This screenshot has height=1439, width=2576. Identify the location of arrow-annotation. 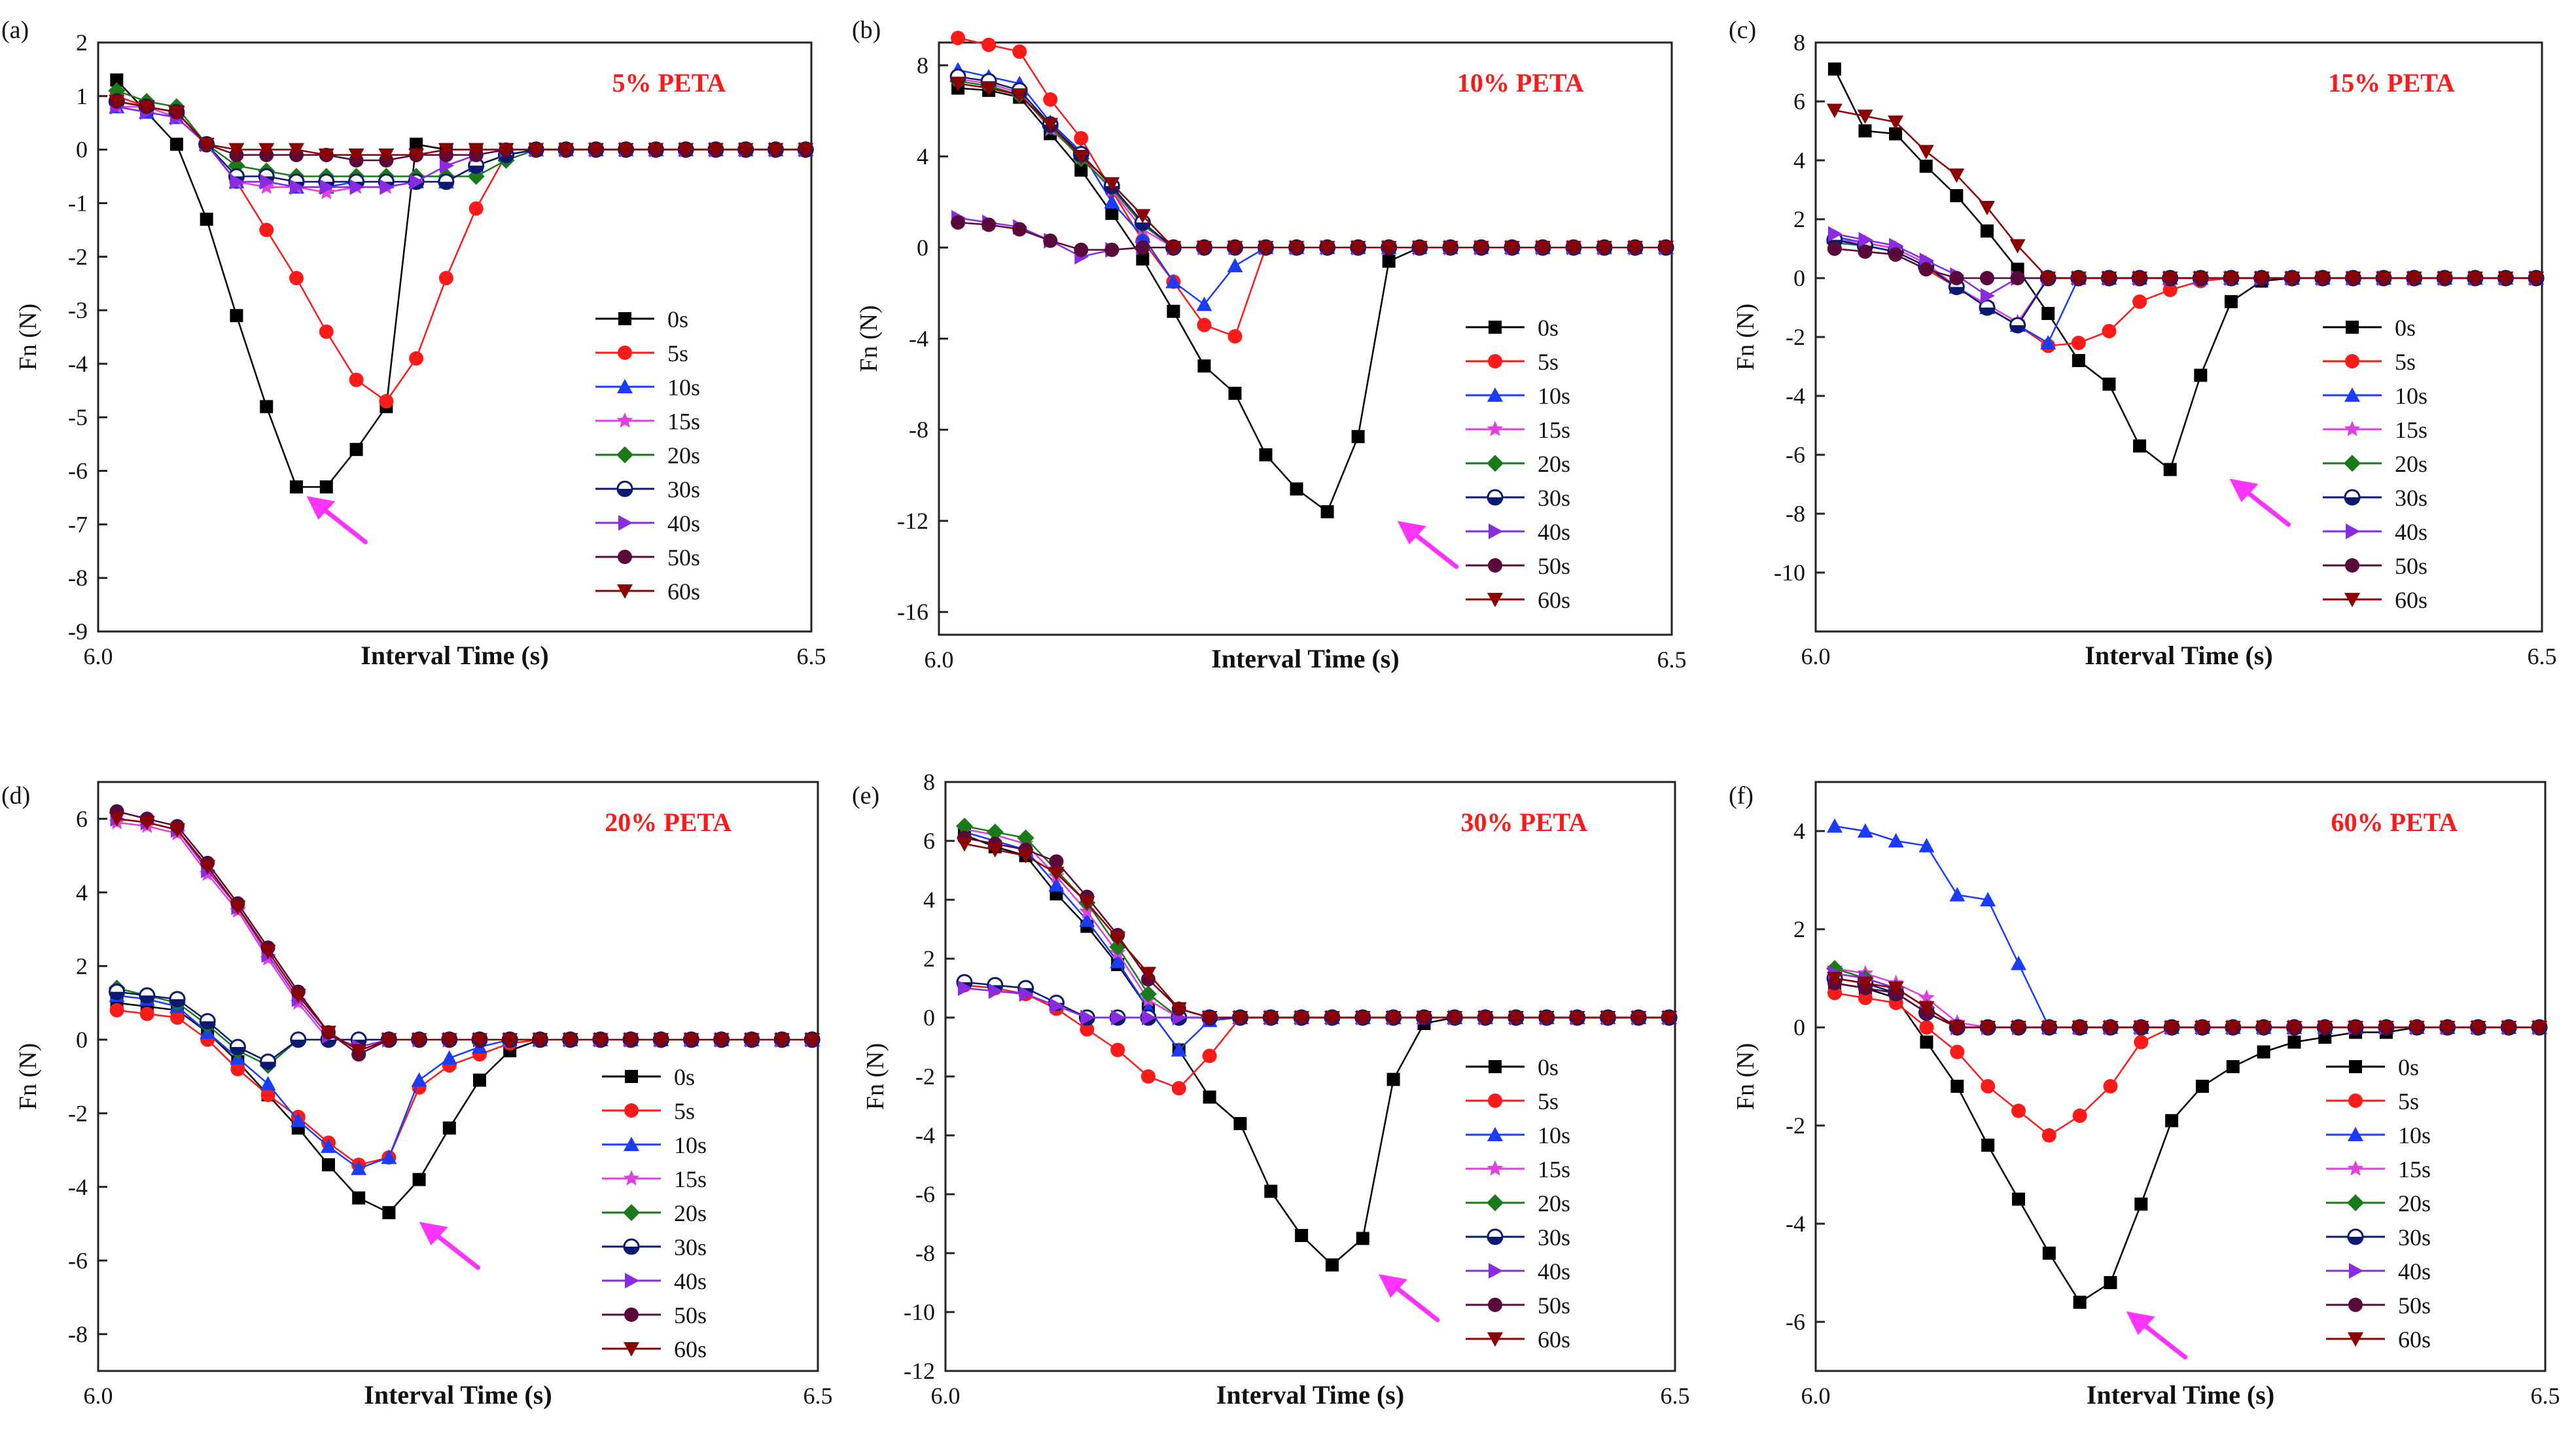
(2157, 1335).